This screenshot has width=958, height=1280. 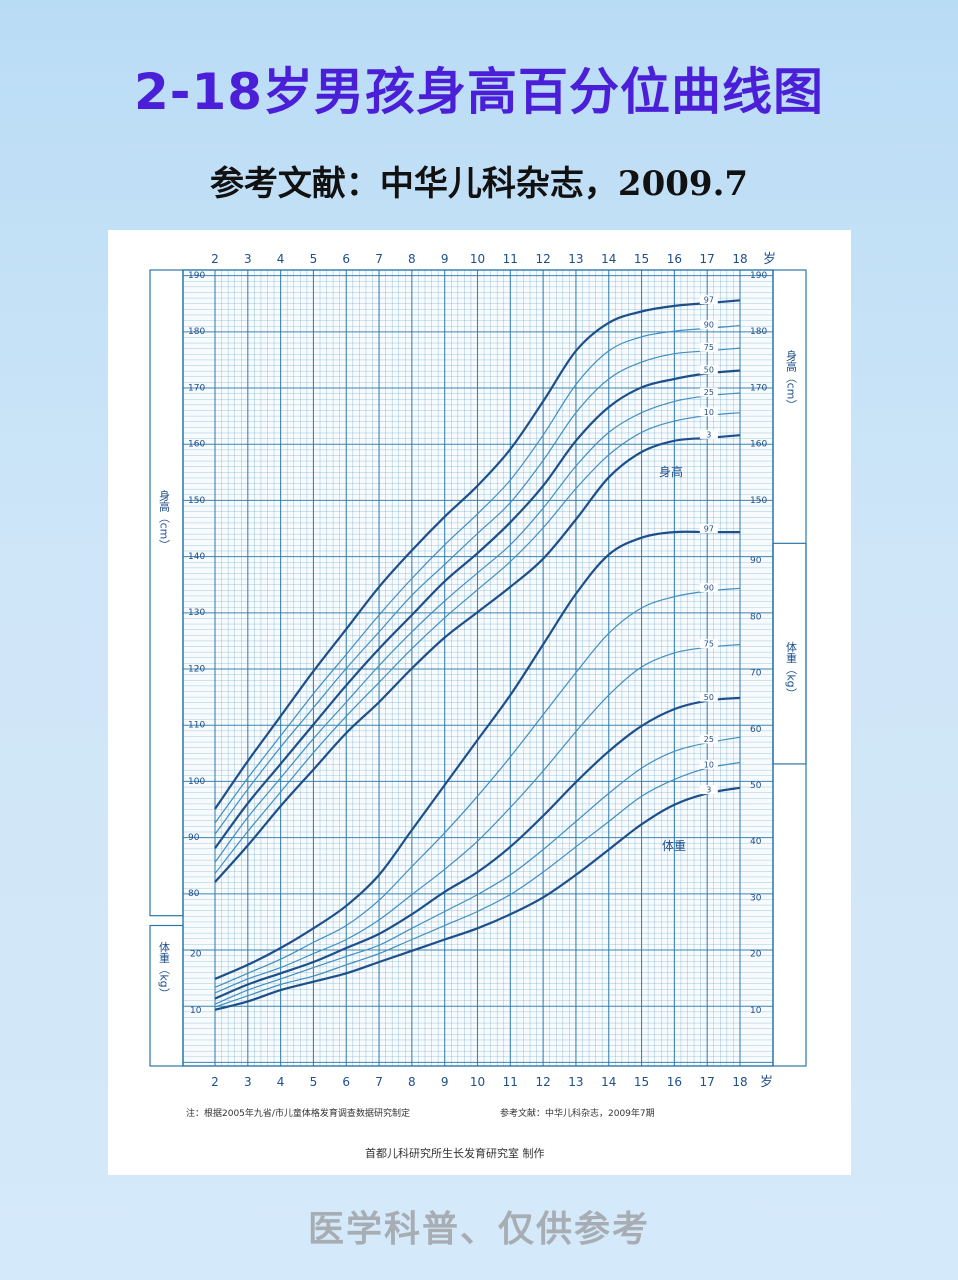 I want to click on height-percentile-label-p25: 25, so click(x=709, y=392).